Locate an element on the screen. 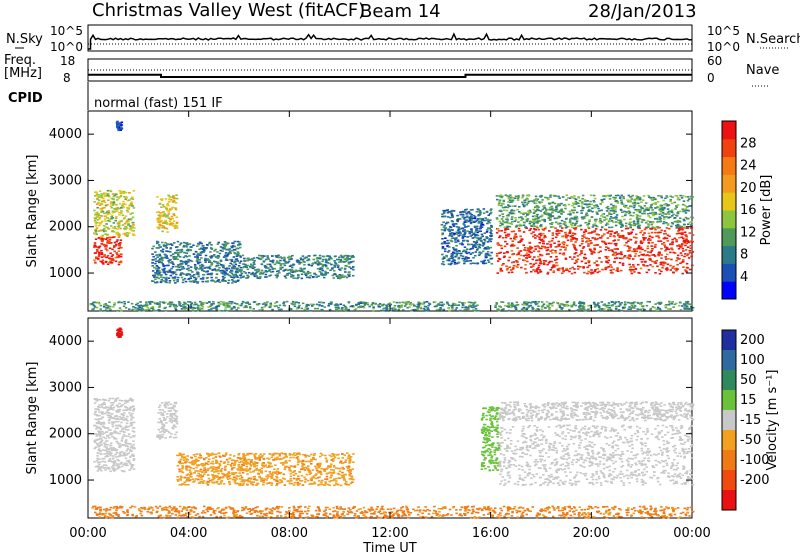 Image resolution: width=800 pixels, height=554 pixels. y-tick-label: 2000 is located at coordinates (65, 227).